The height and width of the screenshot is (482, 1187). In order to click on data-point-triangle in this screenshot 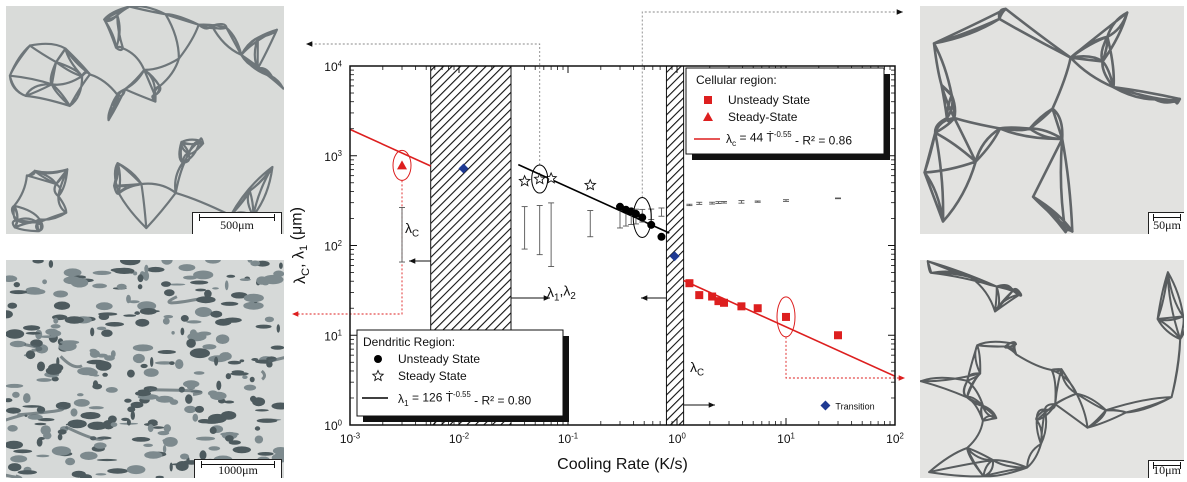, I will do `click(402, 165)`.